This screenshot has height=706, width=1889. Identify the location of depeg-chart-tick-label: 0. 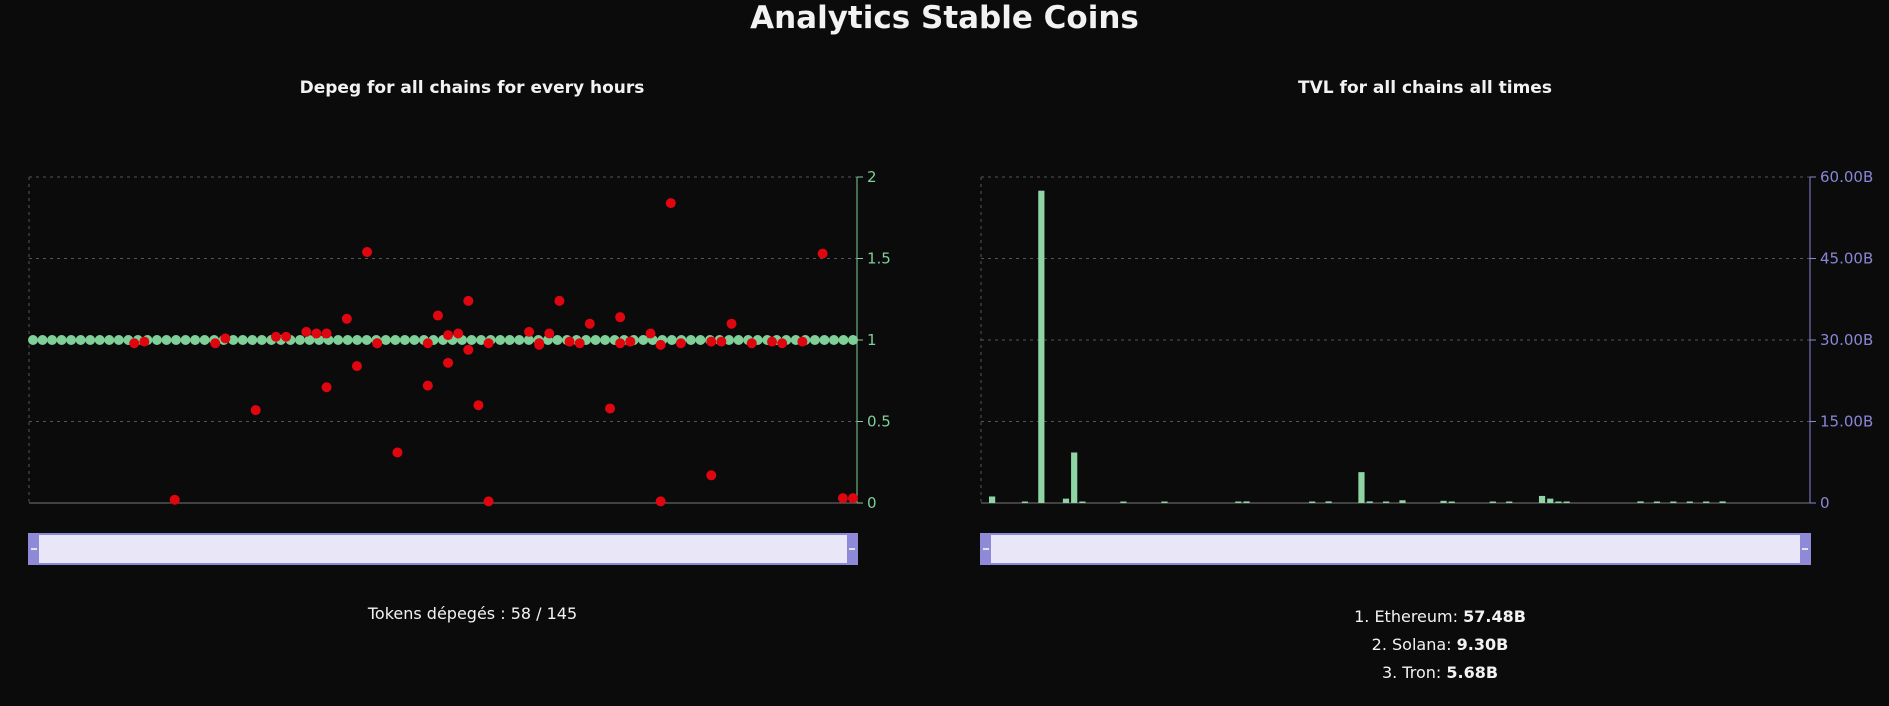
(872, 503).